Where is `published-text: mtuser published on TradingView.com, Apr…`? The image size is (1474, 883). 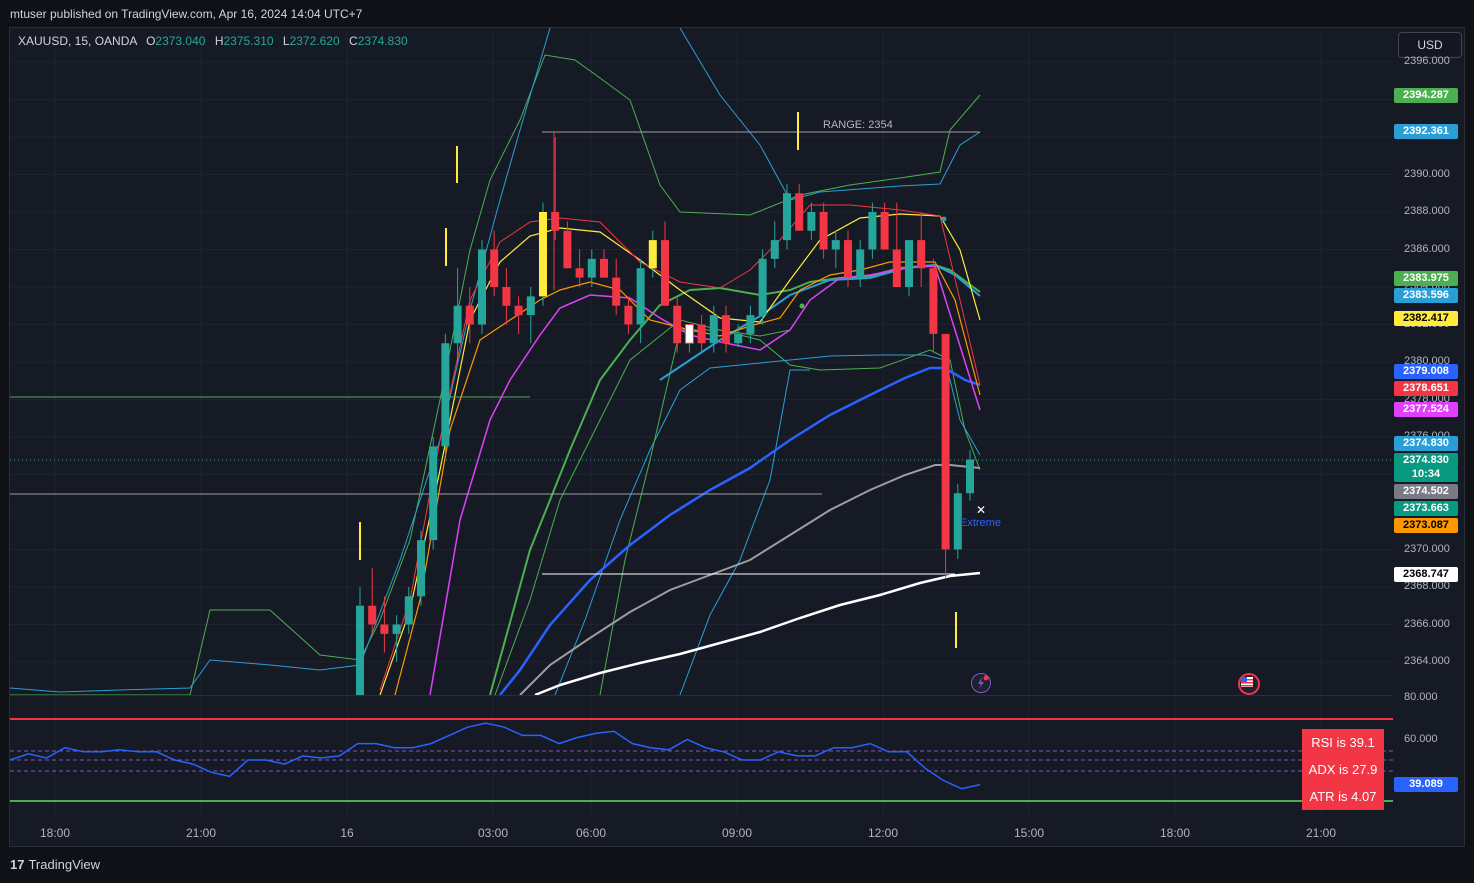
published-text: mtuser published on TradingView.com, Apr… is located at coordinates (186, 14).